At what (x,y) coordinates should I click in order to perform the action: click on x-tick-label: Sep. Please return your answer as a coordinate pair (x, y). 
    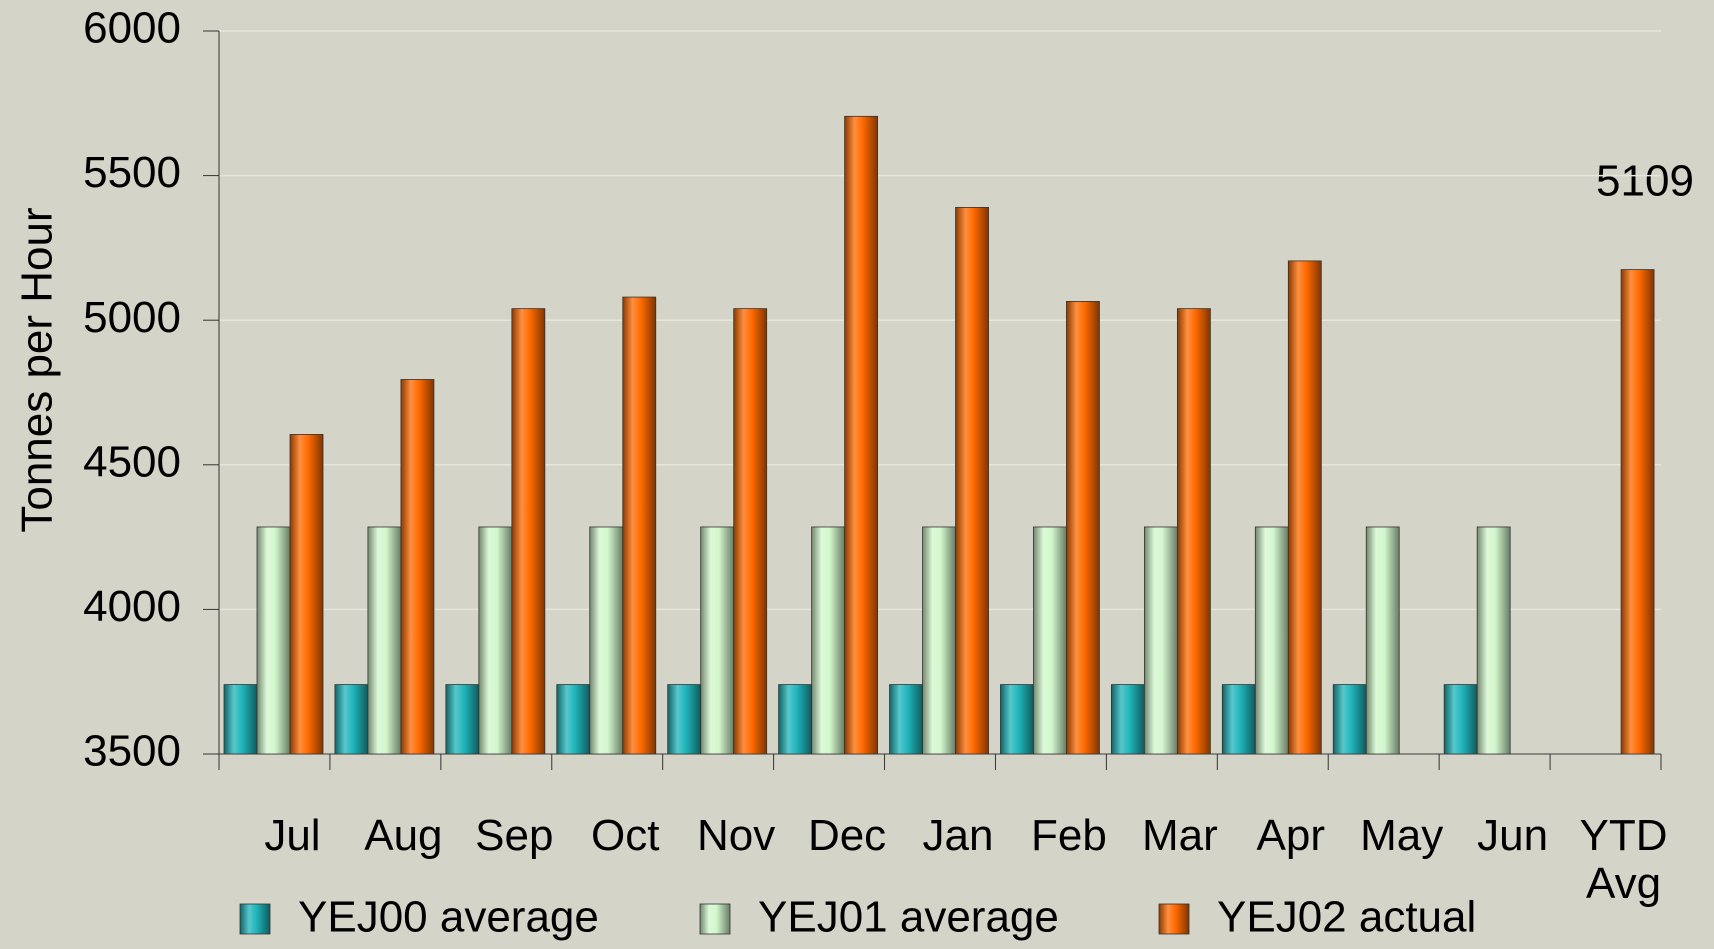
    Looking at the image, I should click on (514, 835).